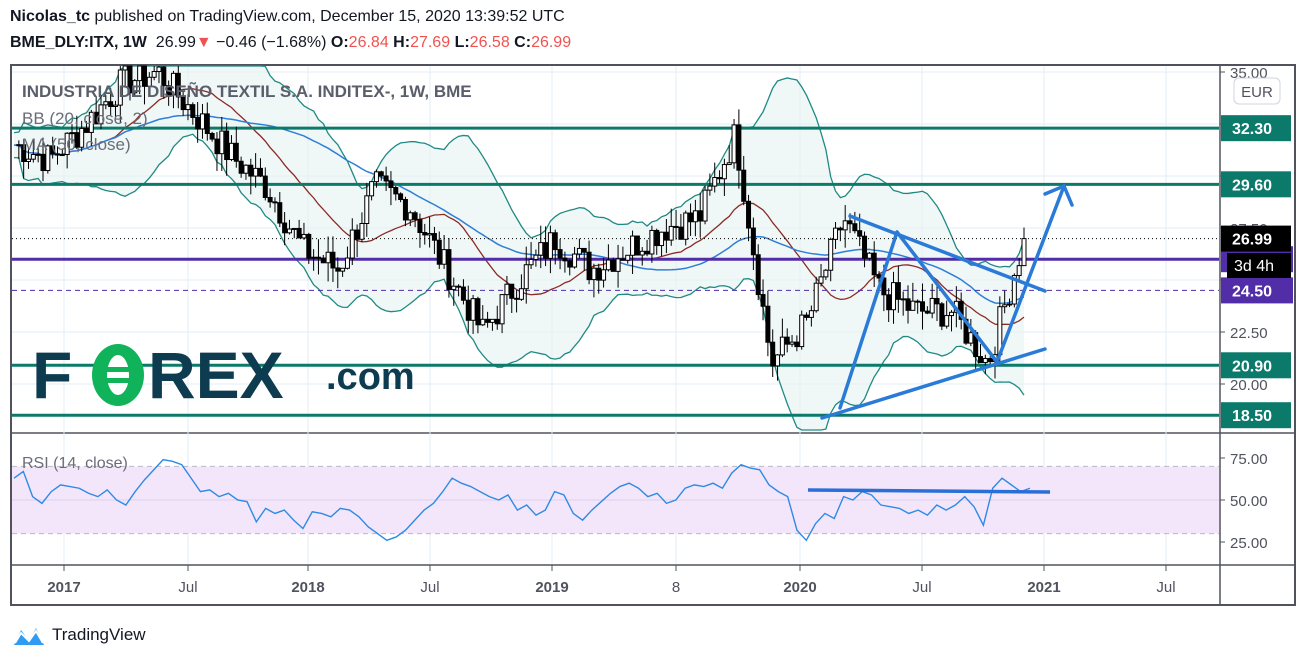  I want to click on time-axis: 2017 Jul 2018 Jul 2019 8 2020 Jul 2021 Jul, so click(611, 580).